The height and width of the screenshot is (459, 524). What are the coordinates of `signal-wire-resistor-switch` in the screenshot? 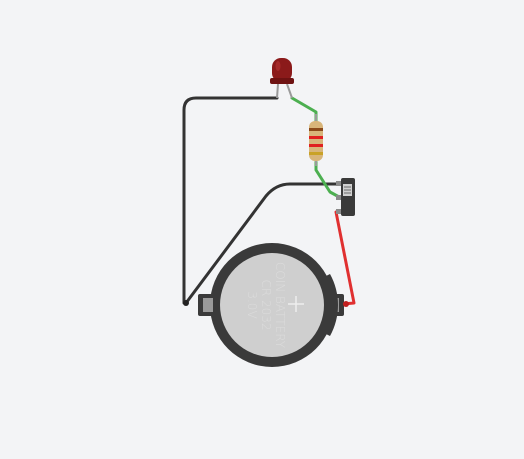 It's located at (328, 180).